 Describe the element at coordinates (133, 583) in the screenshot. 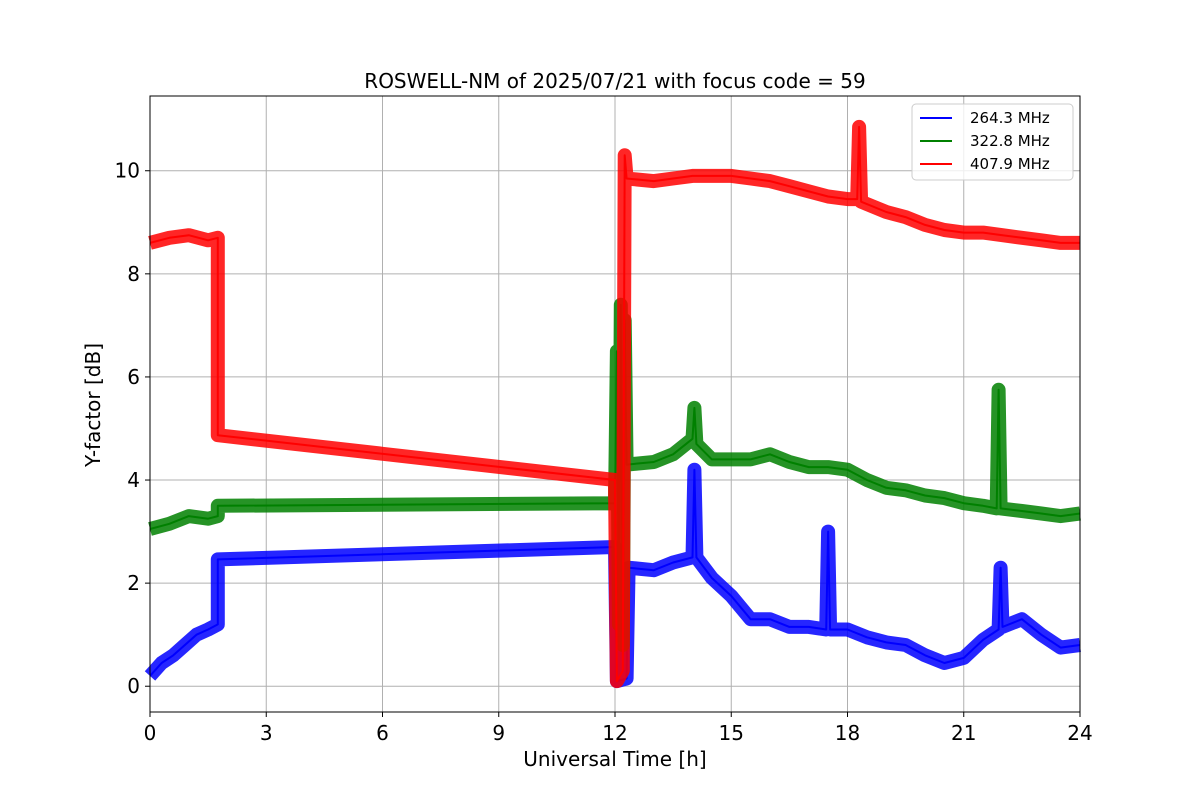

I see `y-tick-label: 2` at that location.